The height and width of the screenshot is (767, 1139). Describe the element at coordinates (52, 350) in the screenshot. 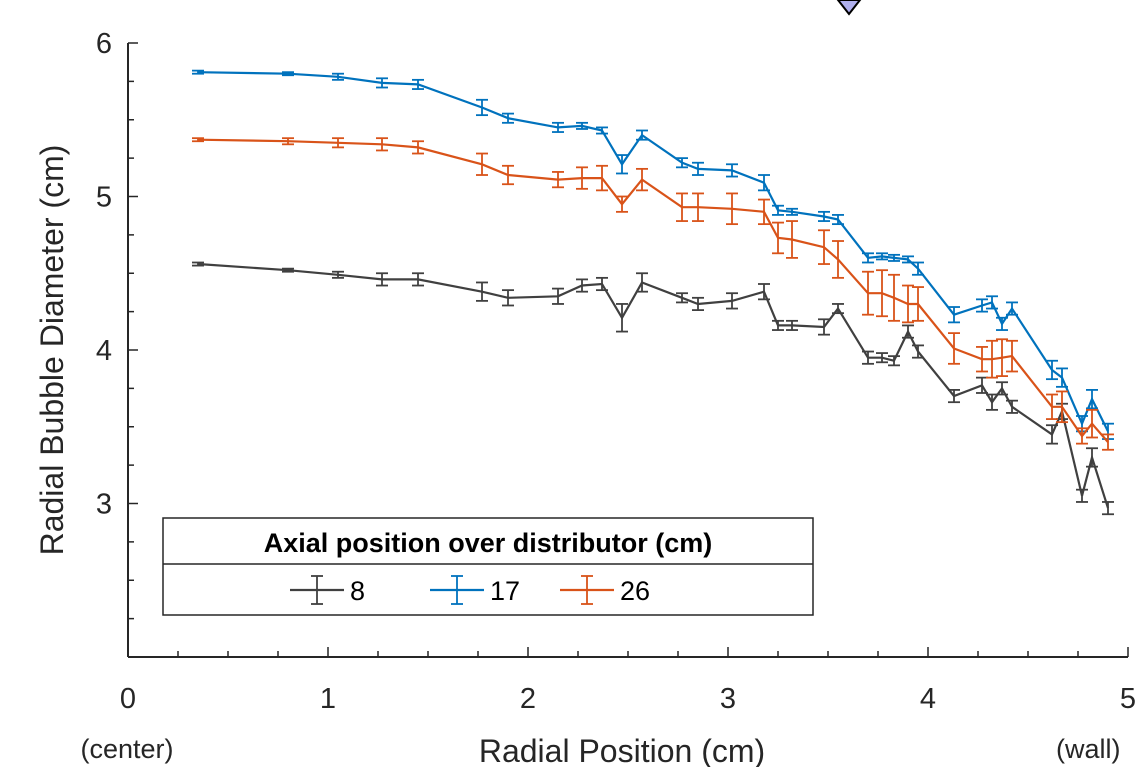

I see `y-axis-title: Radial Bubble Diameter (cm)` at that location.